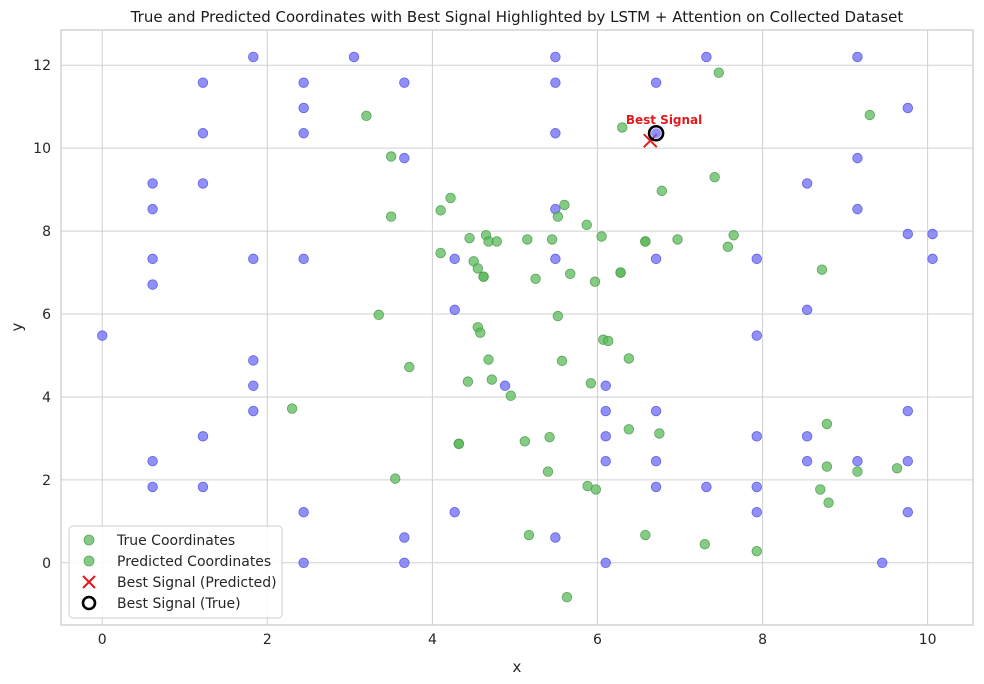 This screenshot has height=684, width=984. Describe the element at coordinates (517, 667) in the screenshot. I see `x-axis-label: x` at that location.